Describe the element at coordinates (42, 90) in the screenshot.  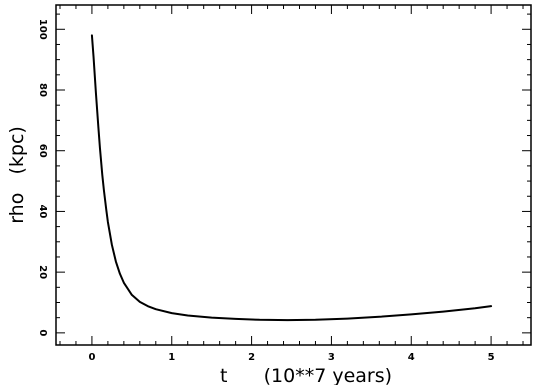
I see `y-tick-label: 80` at that location.